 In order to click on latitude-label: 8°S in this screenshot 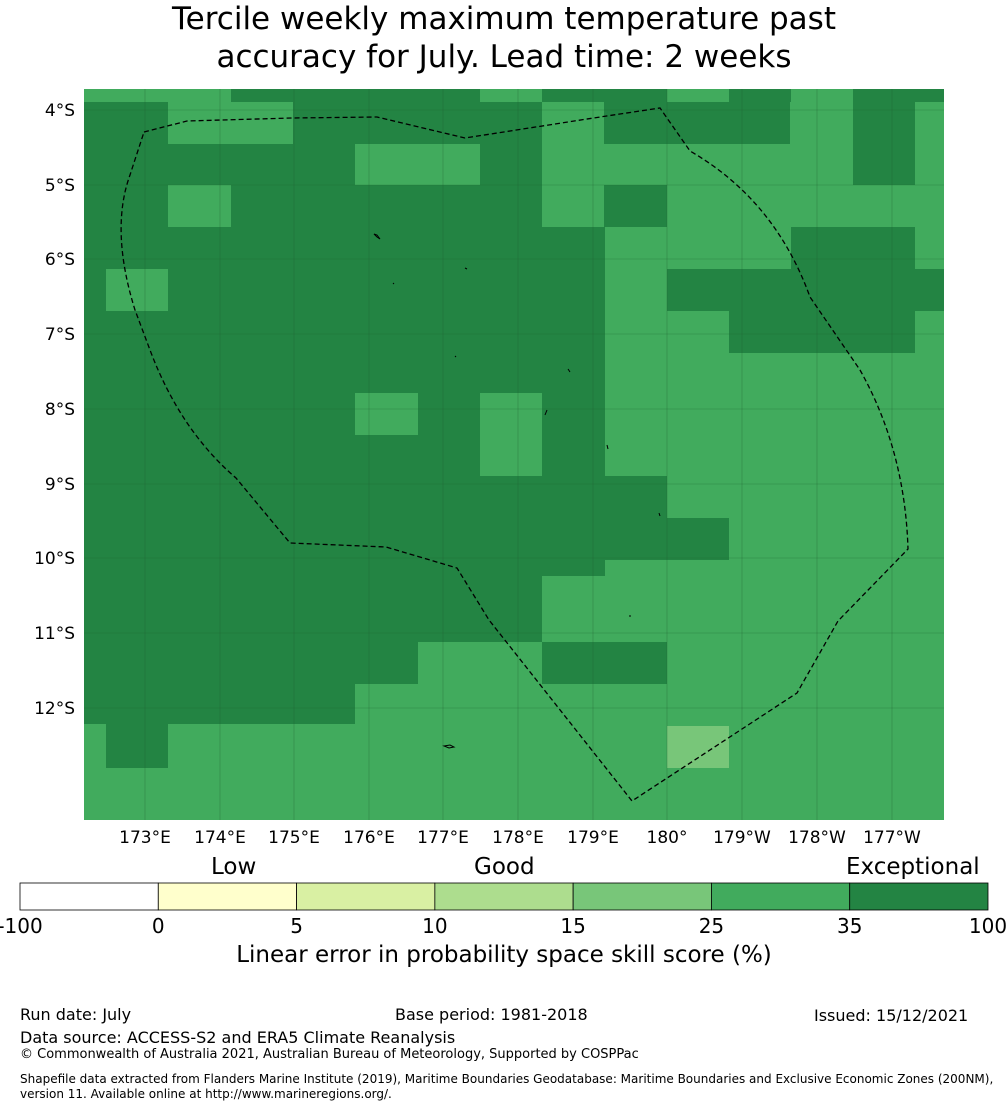, I will do `click(60, 410)`.